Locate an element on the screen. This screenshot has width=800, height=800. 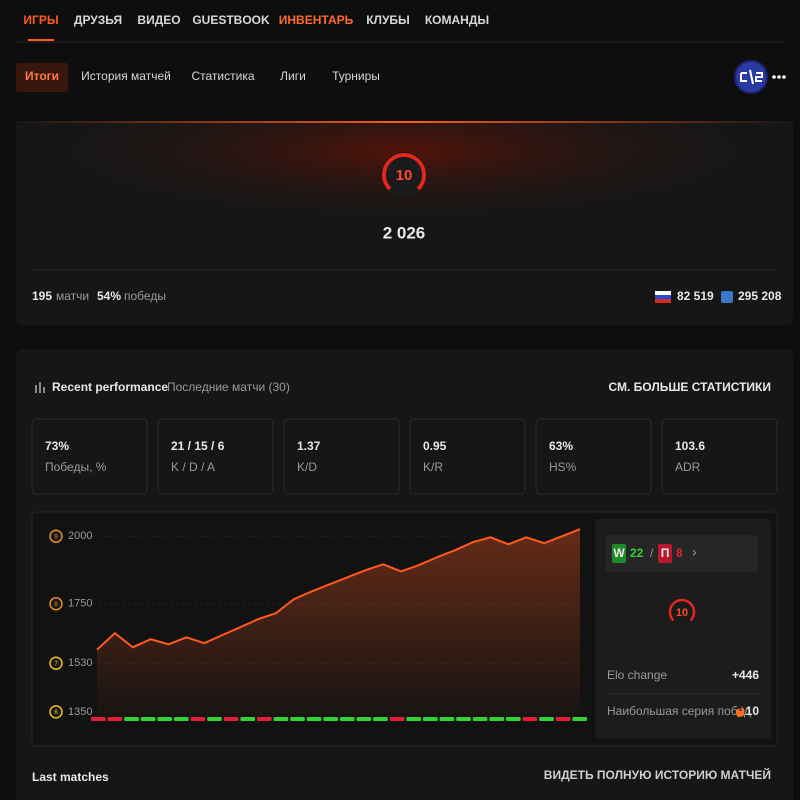
losses-label: П is located at coordinates (665, 553).